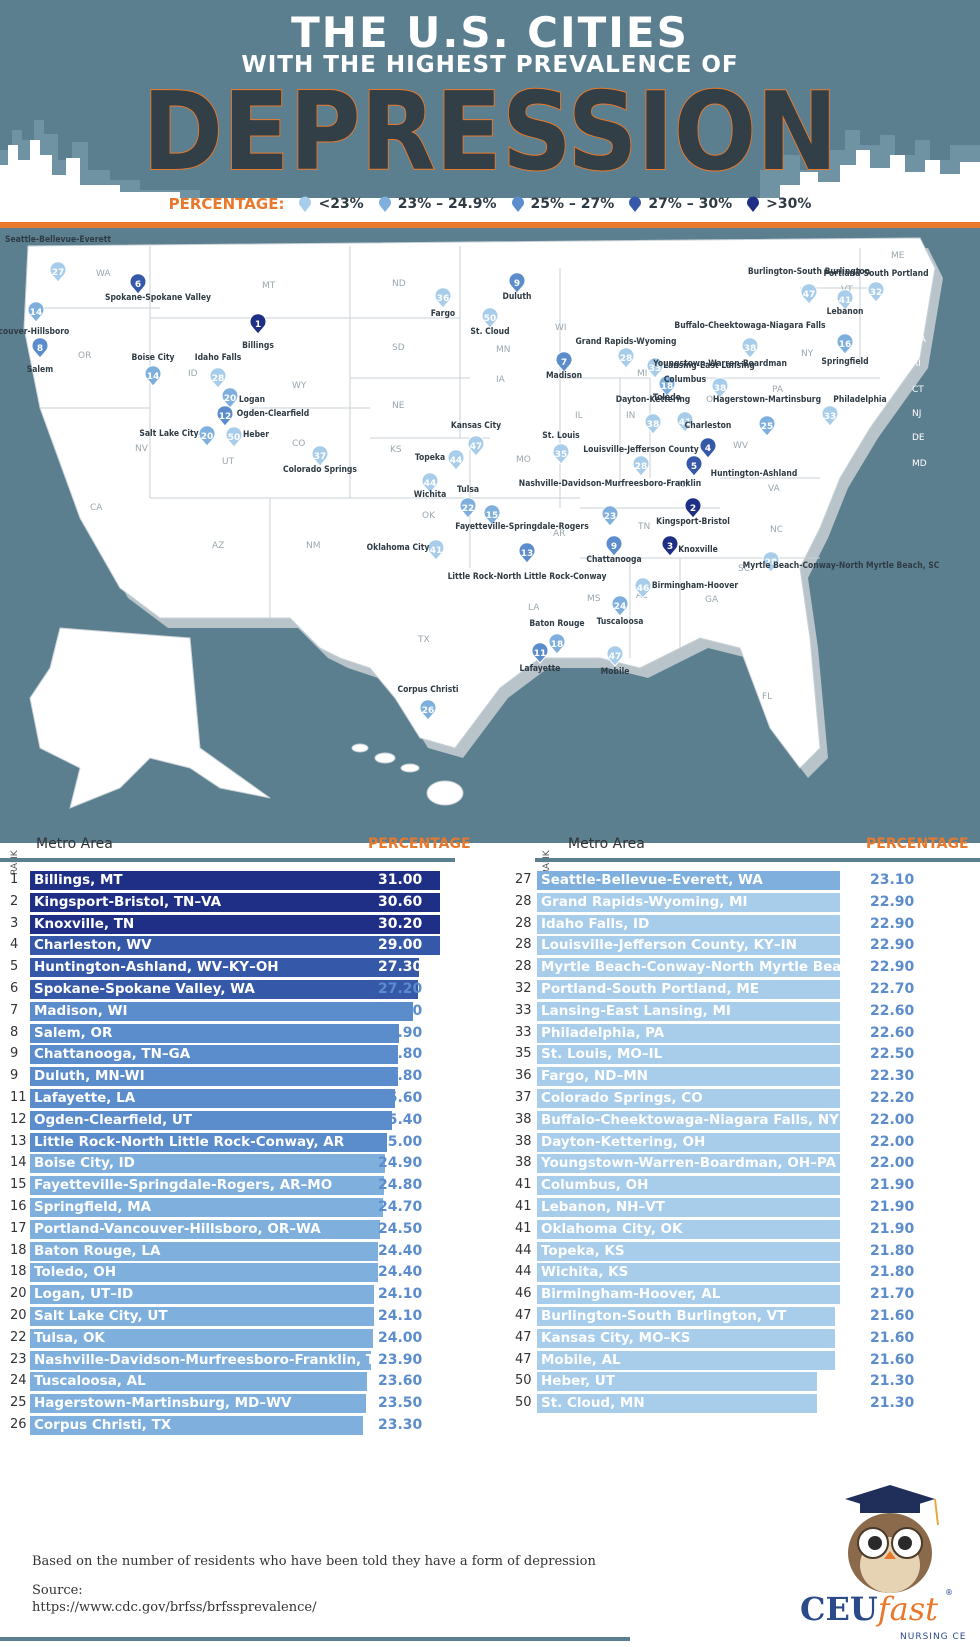  I want to click on map-pin-rank: 24, so click(620, 607).